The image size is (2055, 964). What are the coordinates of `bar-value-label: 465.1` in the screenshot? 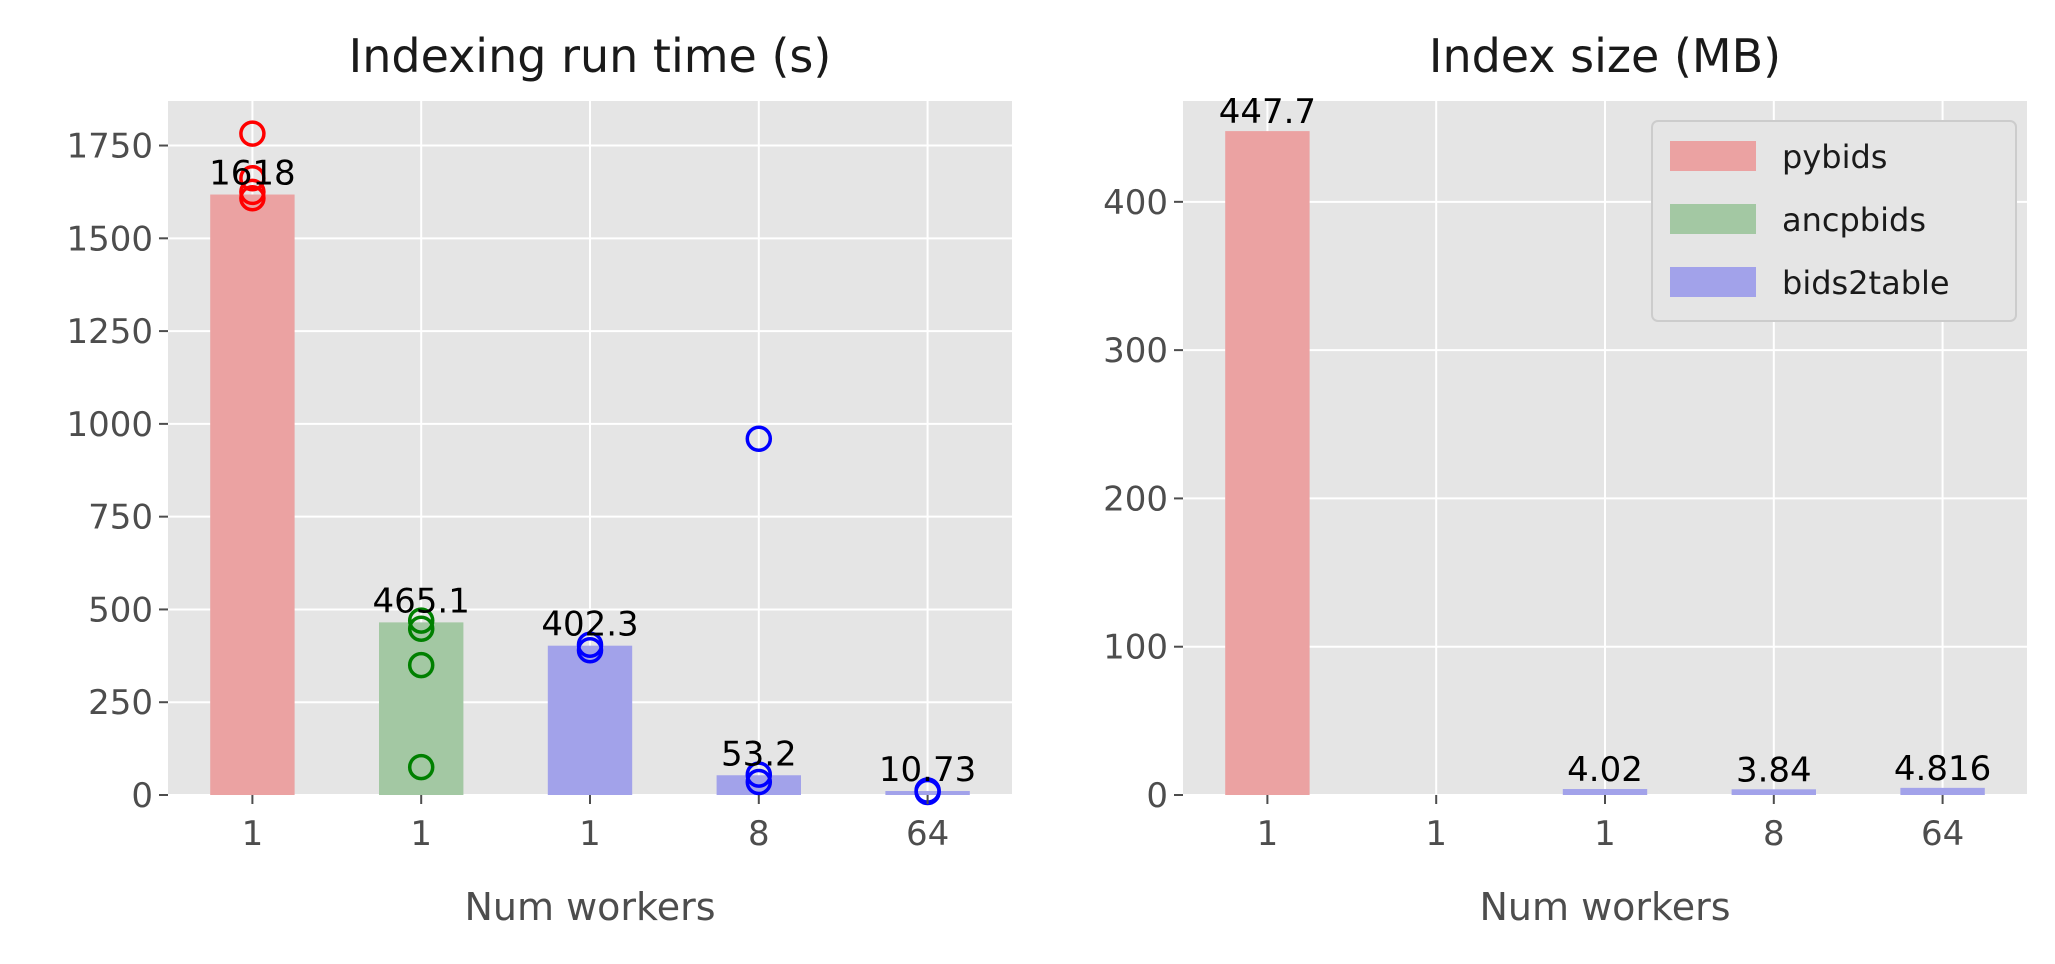 It's located at (421, 601).